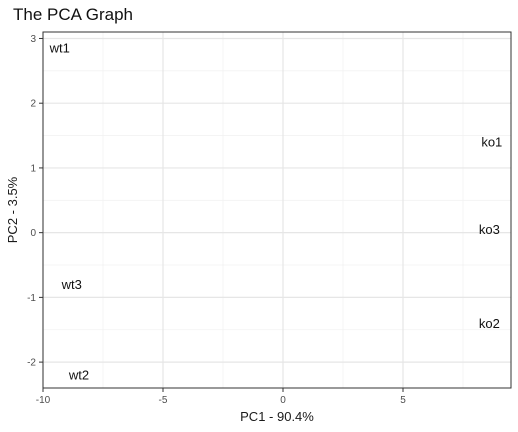 The height and width of the screenshot is (432, 518). Describe the element at coordinates (163, 400) in the screenshot. I see `x-tick-label: -5` at that location.